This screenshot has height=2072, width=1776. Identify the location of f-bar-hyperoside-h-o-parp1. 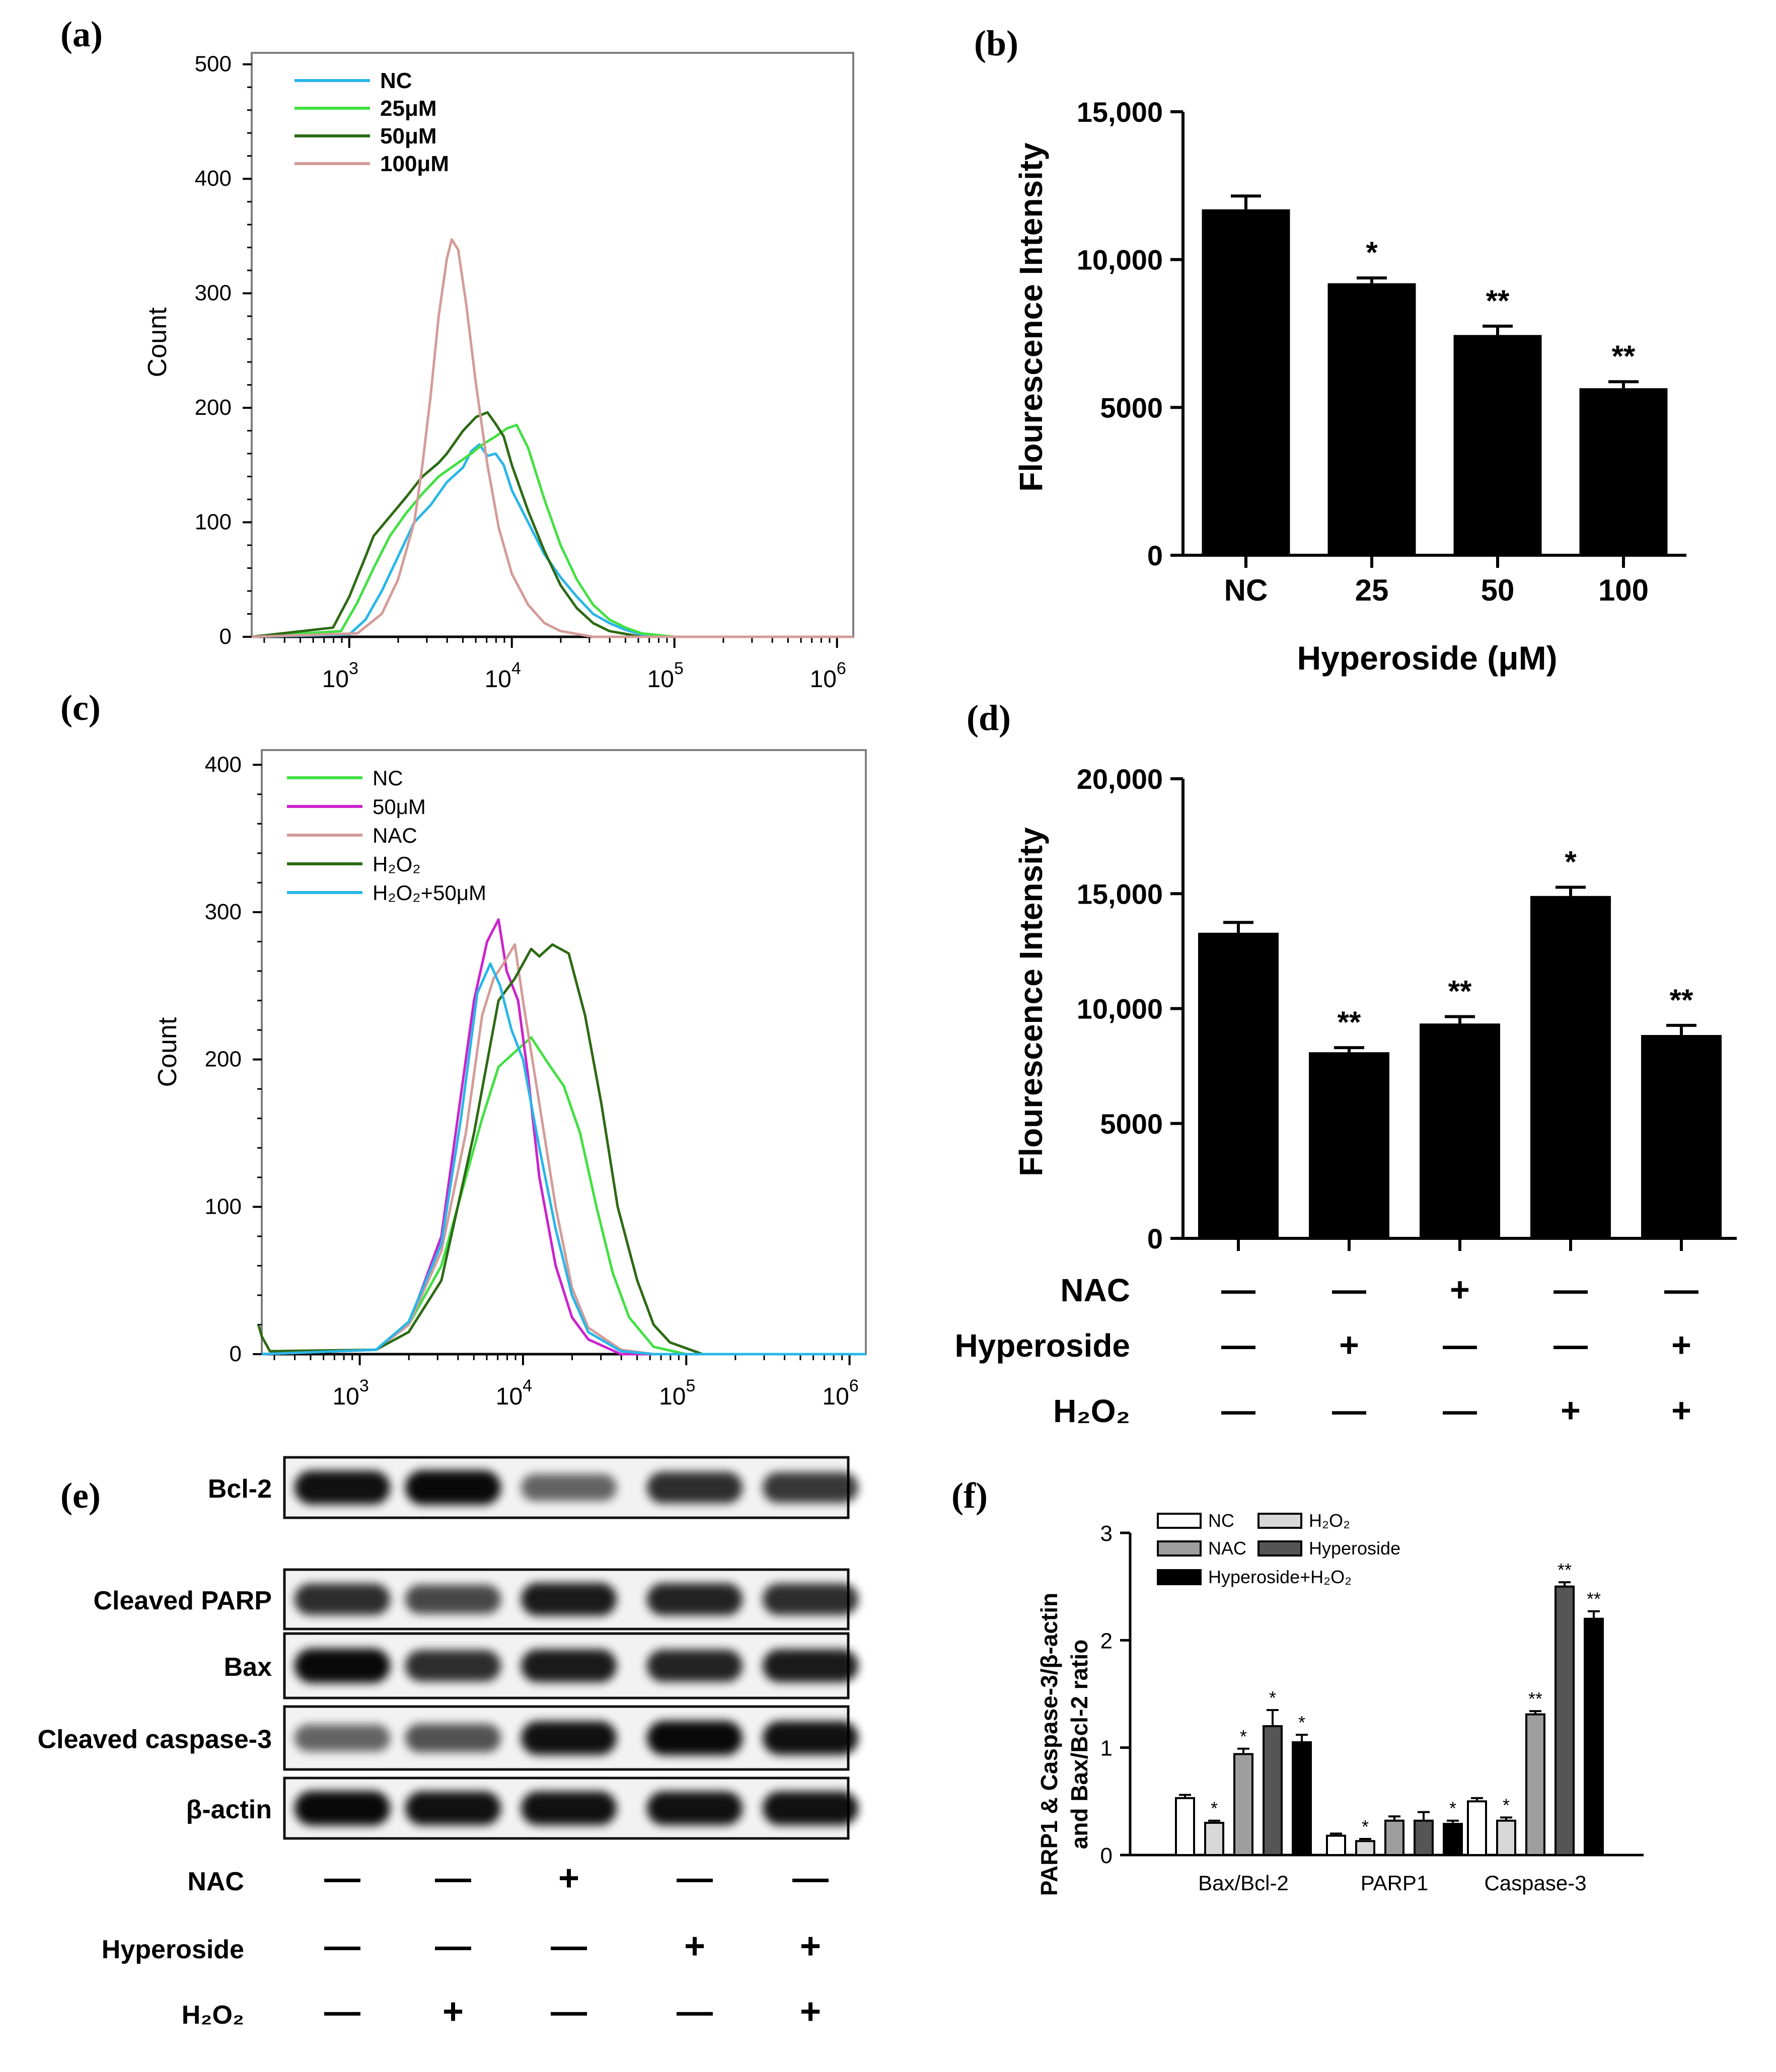
(1453, 1839).